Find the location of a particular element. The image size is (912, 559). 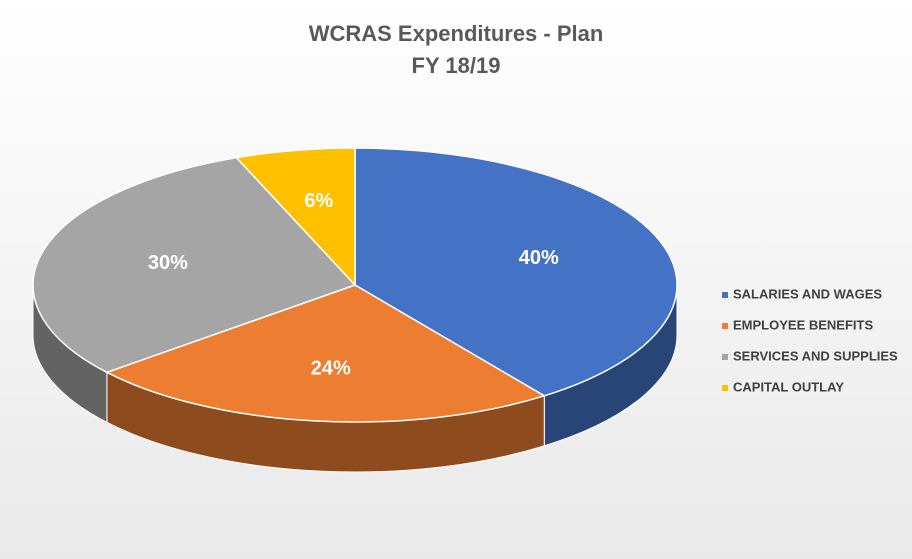

legend-item: EMPLOYEE BENEFITS is located at coordinates (797, 324).